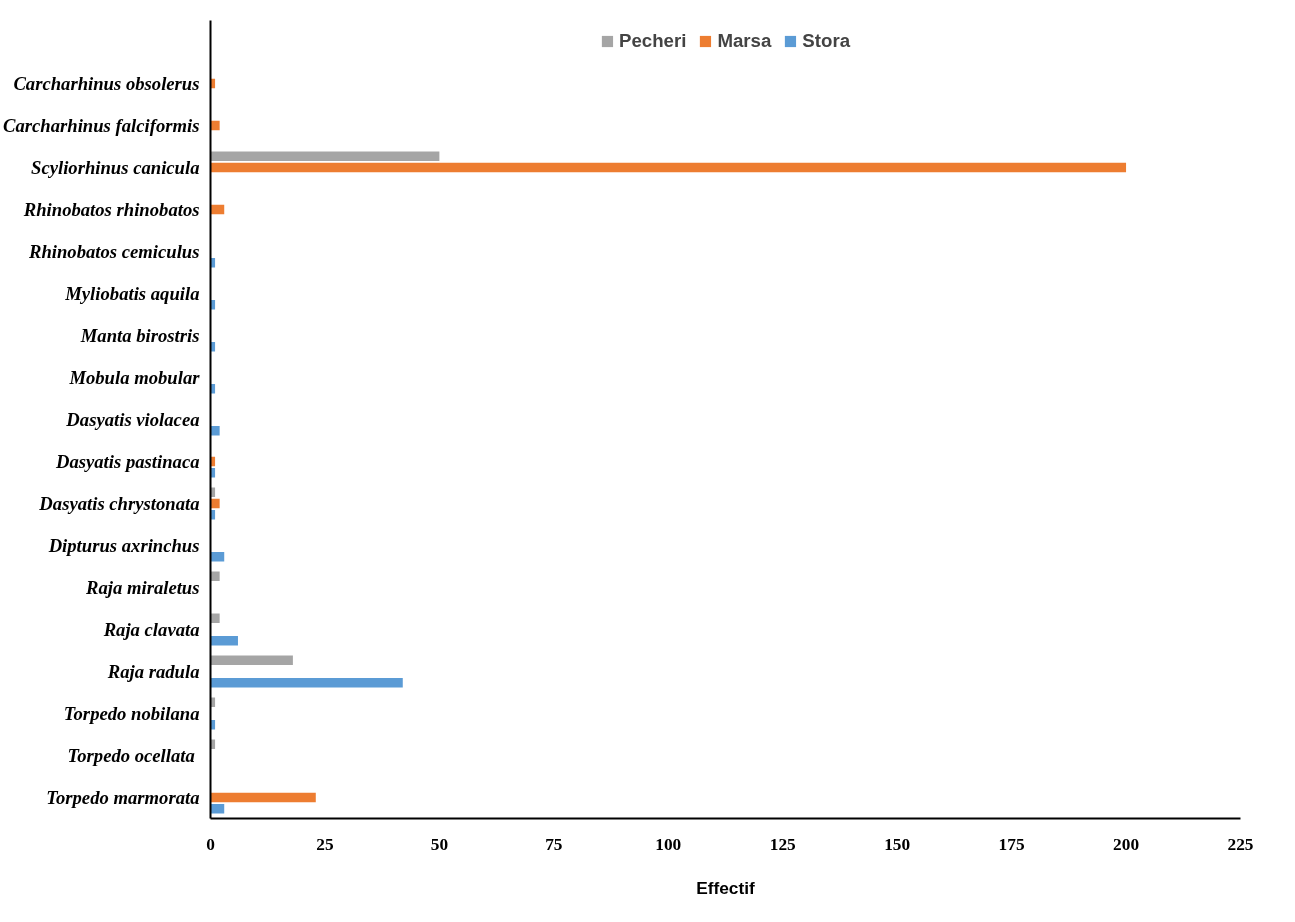  I want to click on x-tick-label: 225, so click(1240, 844).